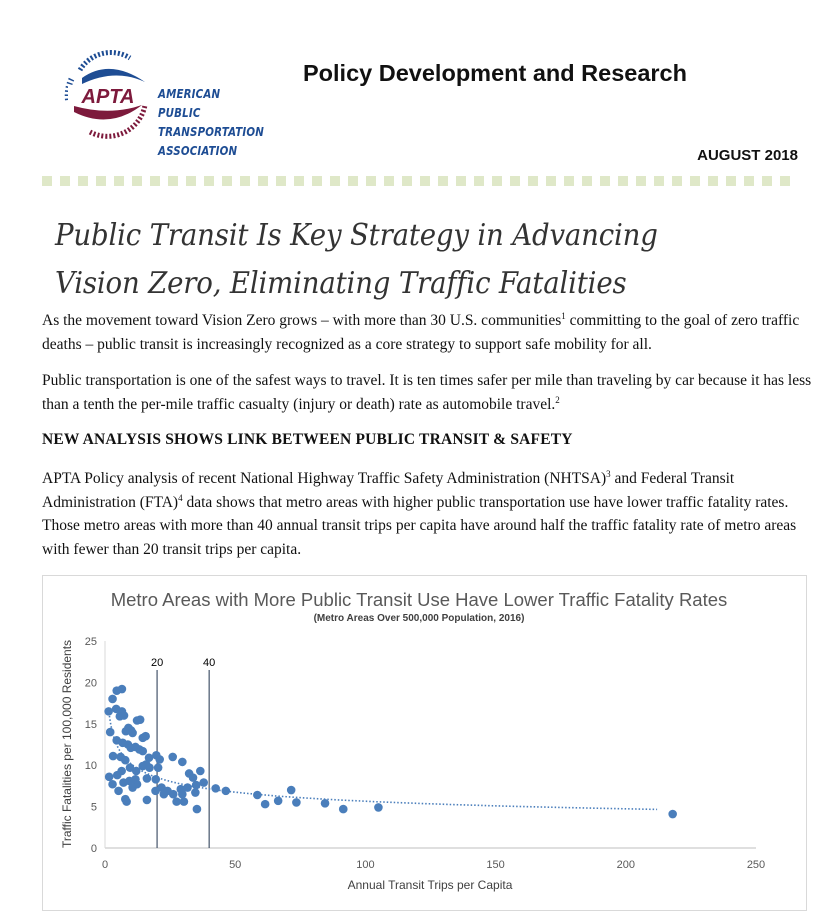 This screenshot has width=834, height=917. What do you see at coordinates (388, 490) in the screenshot?
I see `text: and Federal Transit Administration (FTA)` at bounding box center [388, 490].